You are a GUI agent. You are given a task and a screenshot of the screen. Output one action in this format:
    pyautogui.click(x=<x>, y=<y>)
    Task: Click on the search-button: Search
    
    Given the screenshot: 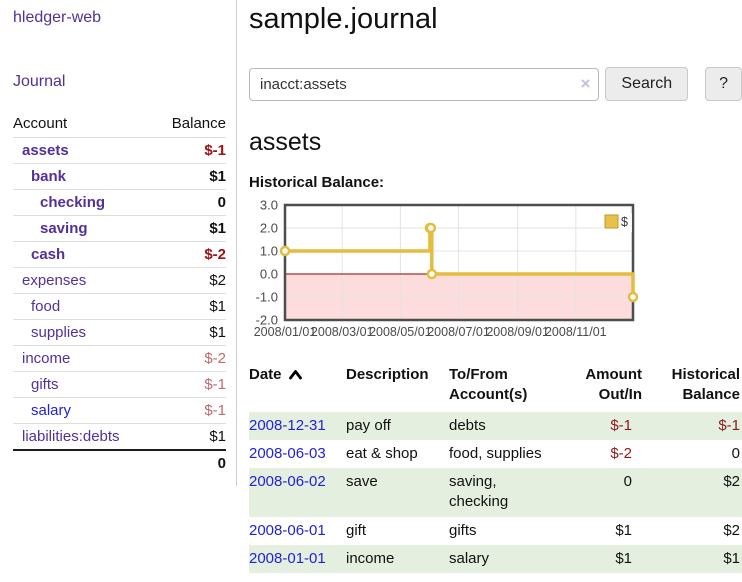 What is the action you would take?
    pyautogui.click(x=647, y=84)
    